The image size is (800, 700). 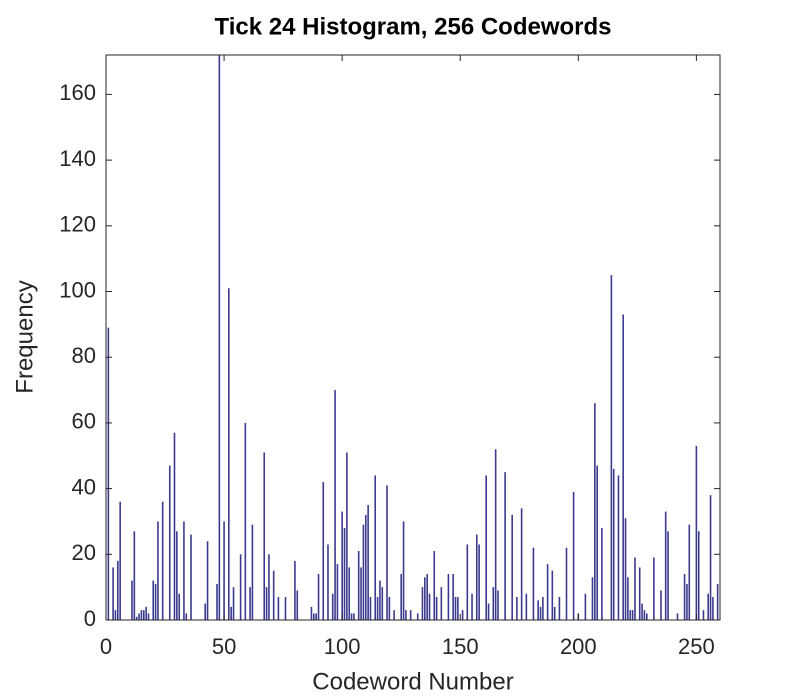 I want to click on chart-title: Tick 24 Histogram, 256 Codewords, so click(x=412, y=26).